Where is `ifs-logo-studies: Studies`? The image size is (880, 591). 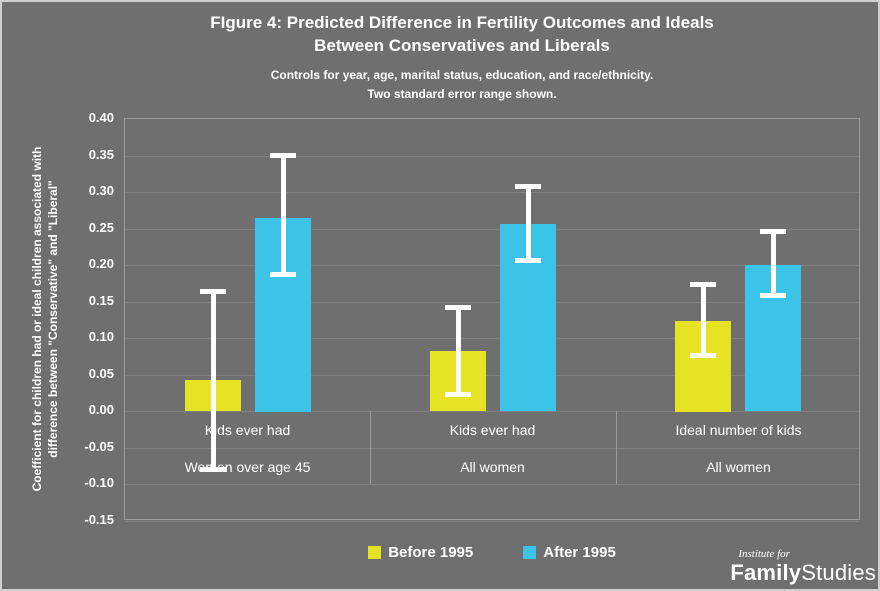 ifs-logo-studies: Studies is located at coordinates (838, 572).